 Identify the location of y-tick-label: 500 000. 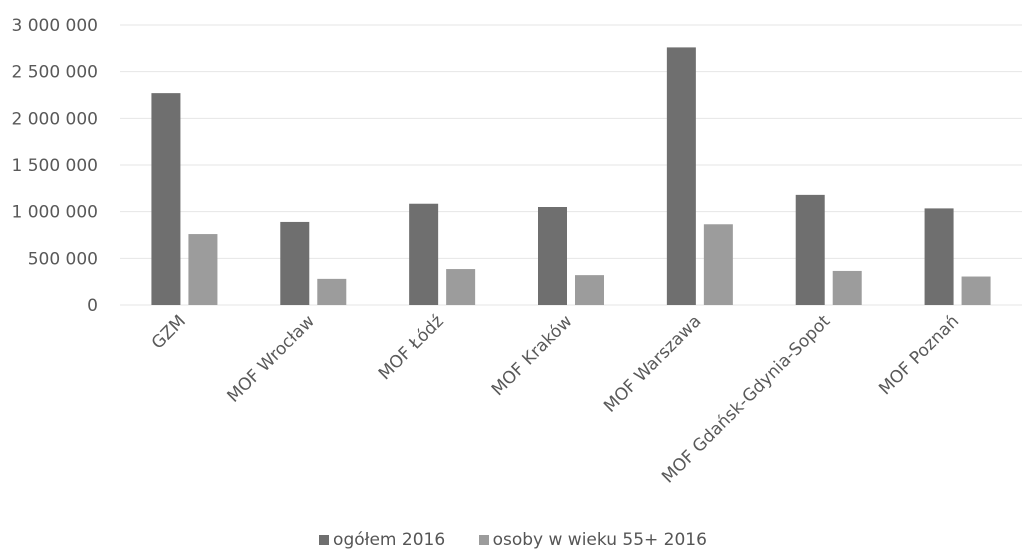
(63, 259).